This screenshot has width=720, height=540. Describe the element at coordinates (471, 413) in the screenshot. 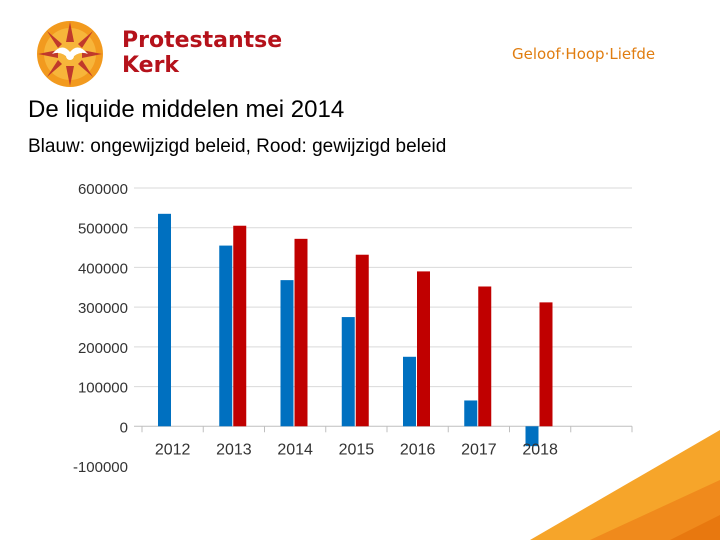

I see `bar-blue-2017` at that location.